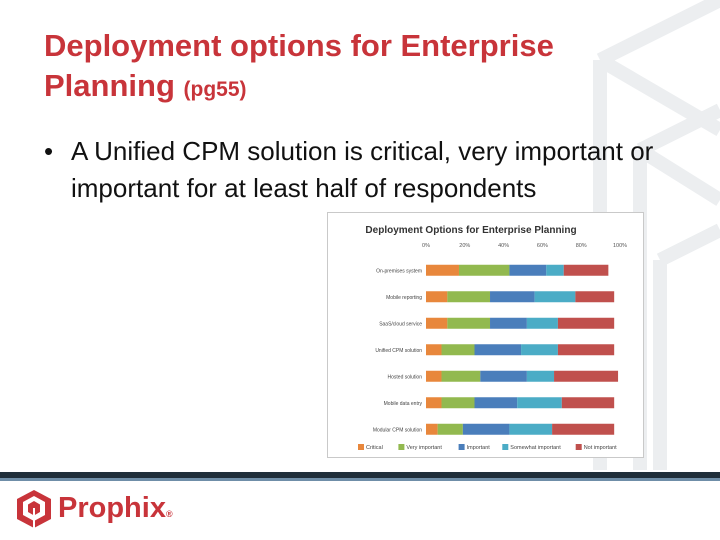 Image resolution: width=720 pixels, height=540 pixels. I want to click on category-label: SaaS/cloud service, so click(400, 324).